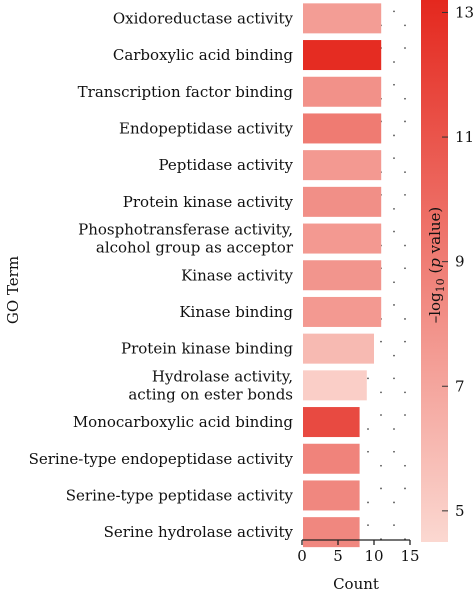  Describe the element at coordinates (210, 385) in the screenshot. I see `category-label: Hydrolase activity, acting on ester bonds` at that location.